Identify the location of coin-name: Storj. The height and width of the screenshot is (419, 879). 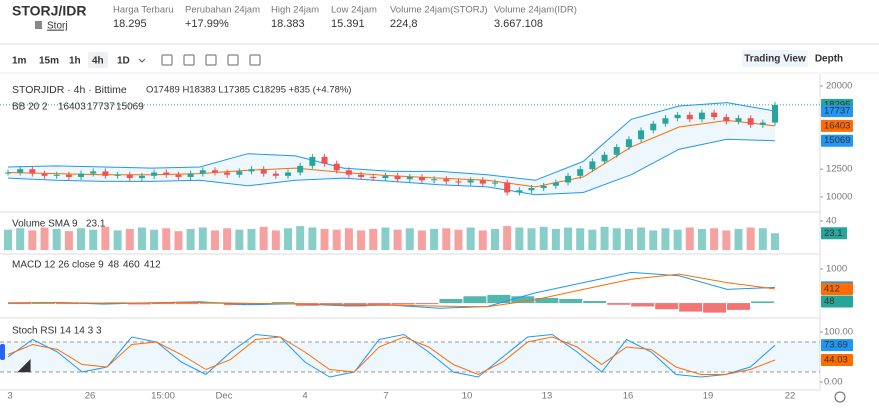
(57, 26).